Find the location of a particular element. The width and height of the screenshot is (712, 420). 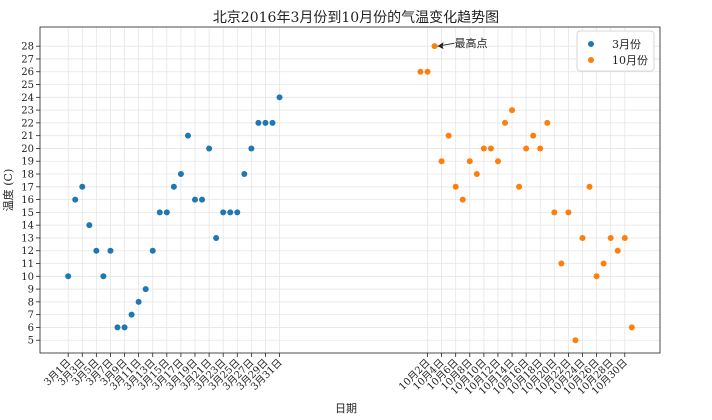

y-tick-label: 25 is located at coordinates (27, 85).